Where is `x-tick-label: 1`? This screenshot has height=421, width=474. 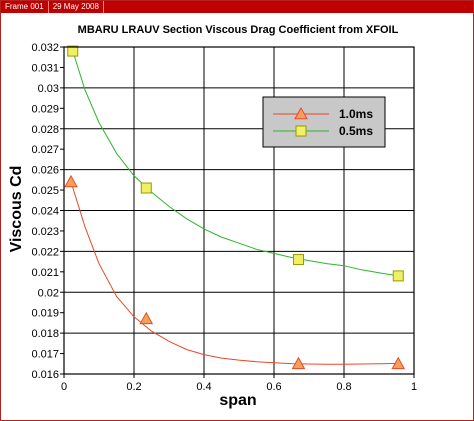
x-tick-label: 1 is located at coordinates (414, 387).